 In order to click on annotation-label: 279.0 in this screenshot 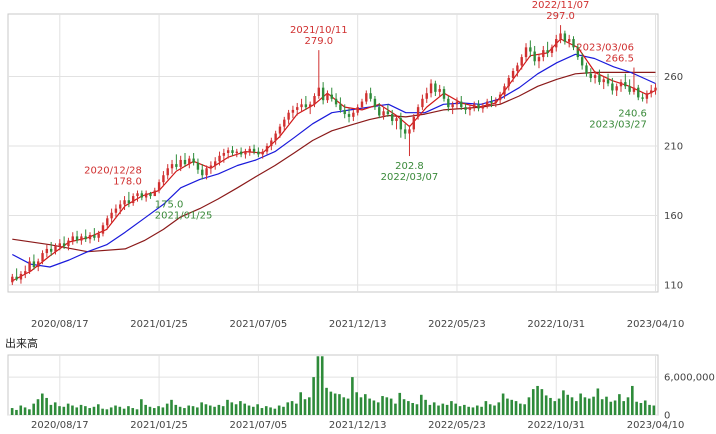, I will do `click(318, 41)`.